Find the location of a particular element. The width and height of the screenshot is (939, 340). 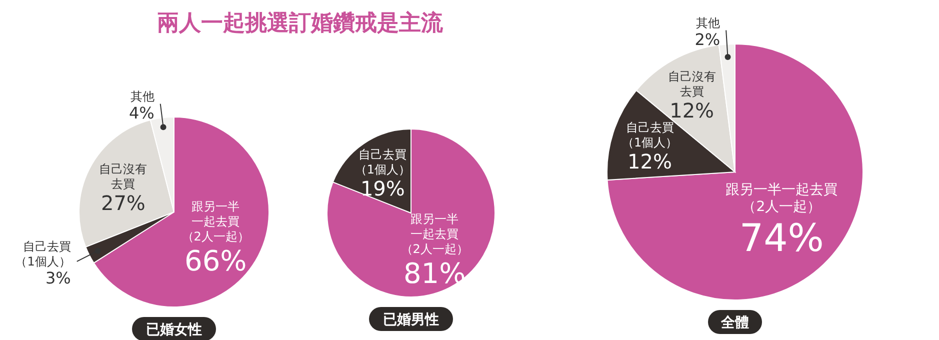

value-label: 74% is located at coordinates (781, 238).